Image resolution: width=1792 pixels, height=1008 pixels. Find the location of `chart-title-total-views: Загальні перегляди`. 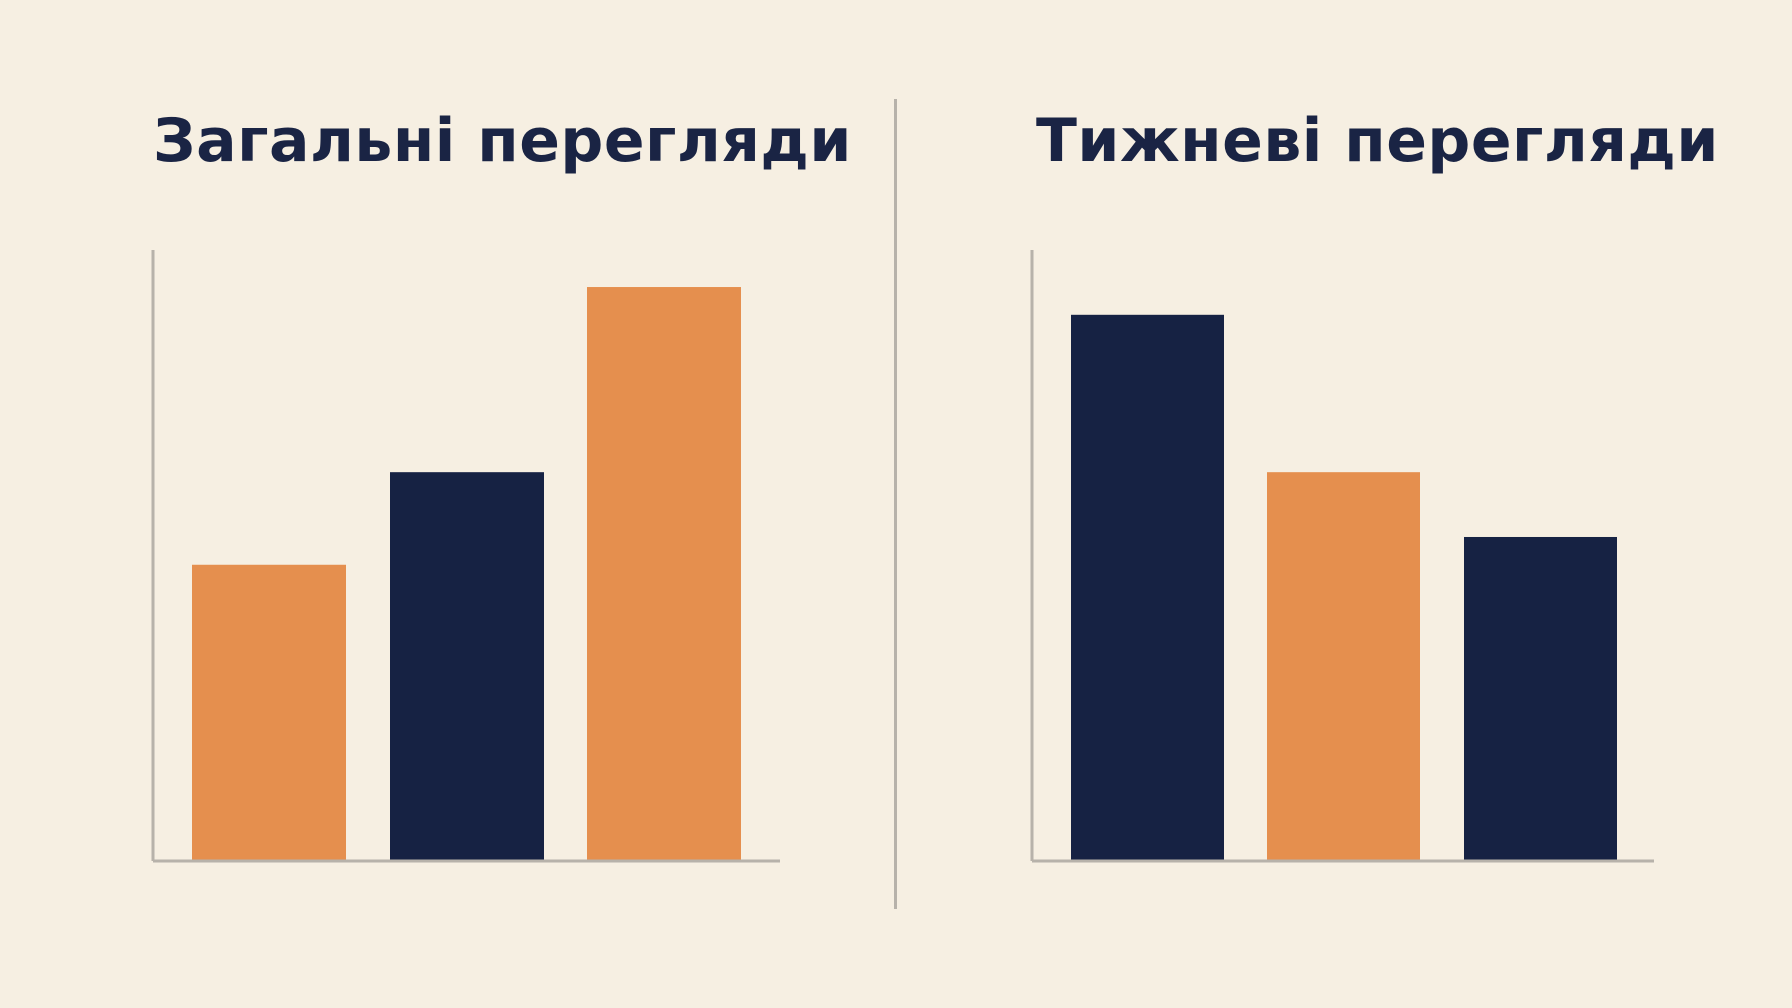

chart-title-total-views: Загальні перегляди is located at coordinates (502, 141).